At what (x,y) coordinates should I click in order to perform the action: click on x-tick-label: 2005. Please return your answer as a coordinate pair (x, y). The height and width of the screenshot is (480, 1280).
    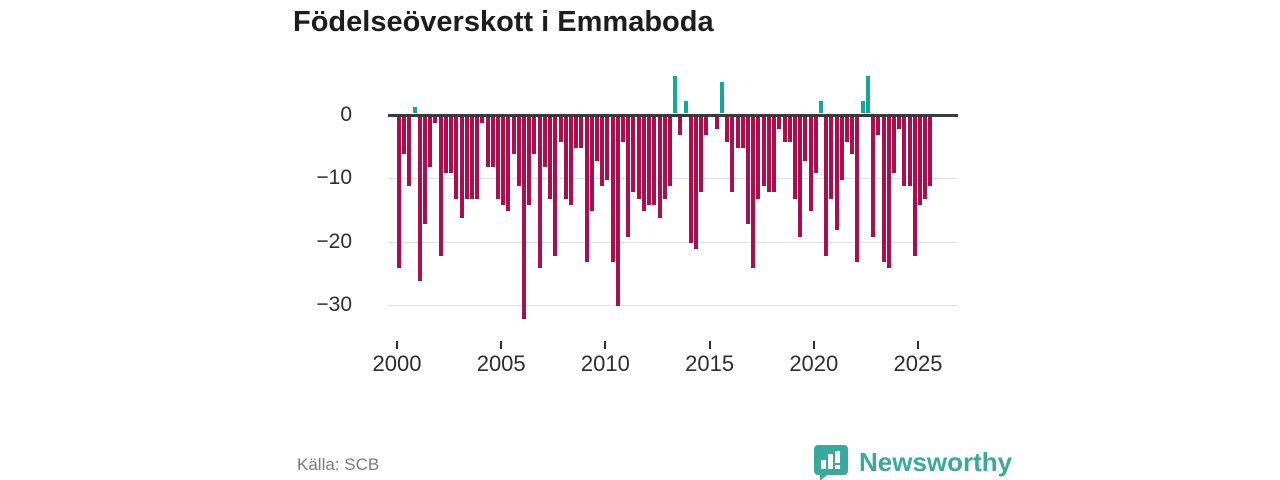
    Looking at the image, I should click on (501, 363).